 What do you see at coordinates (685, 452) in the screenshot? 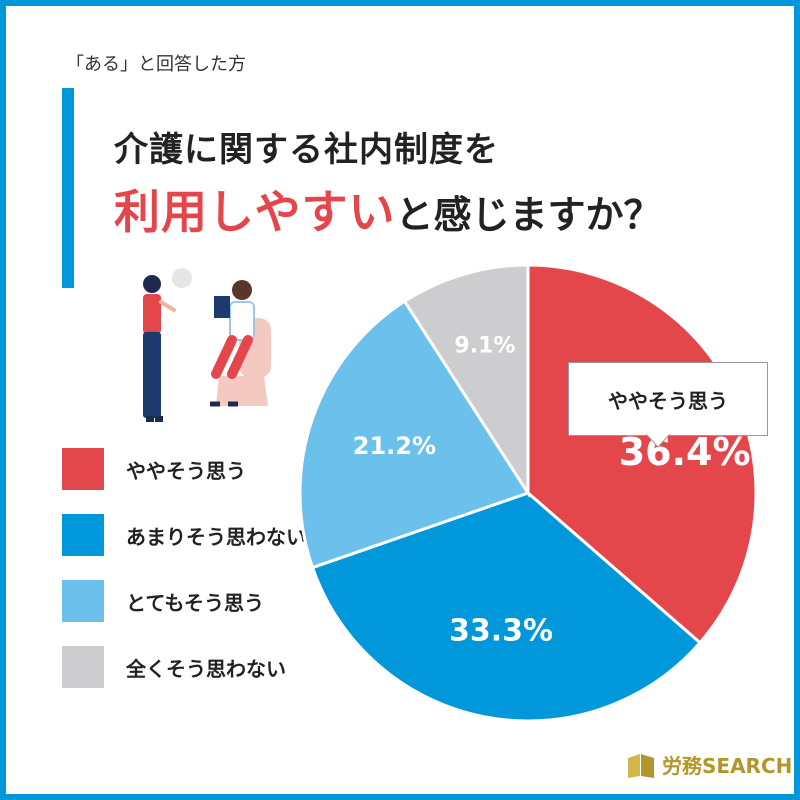
I see `pie-label-1: 36.4%` at bounding box center [685, 452].